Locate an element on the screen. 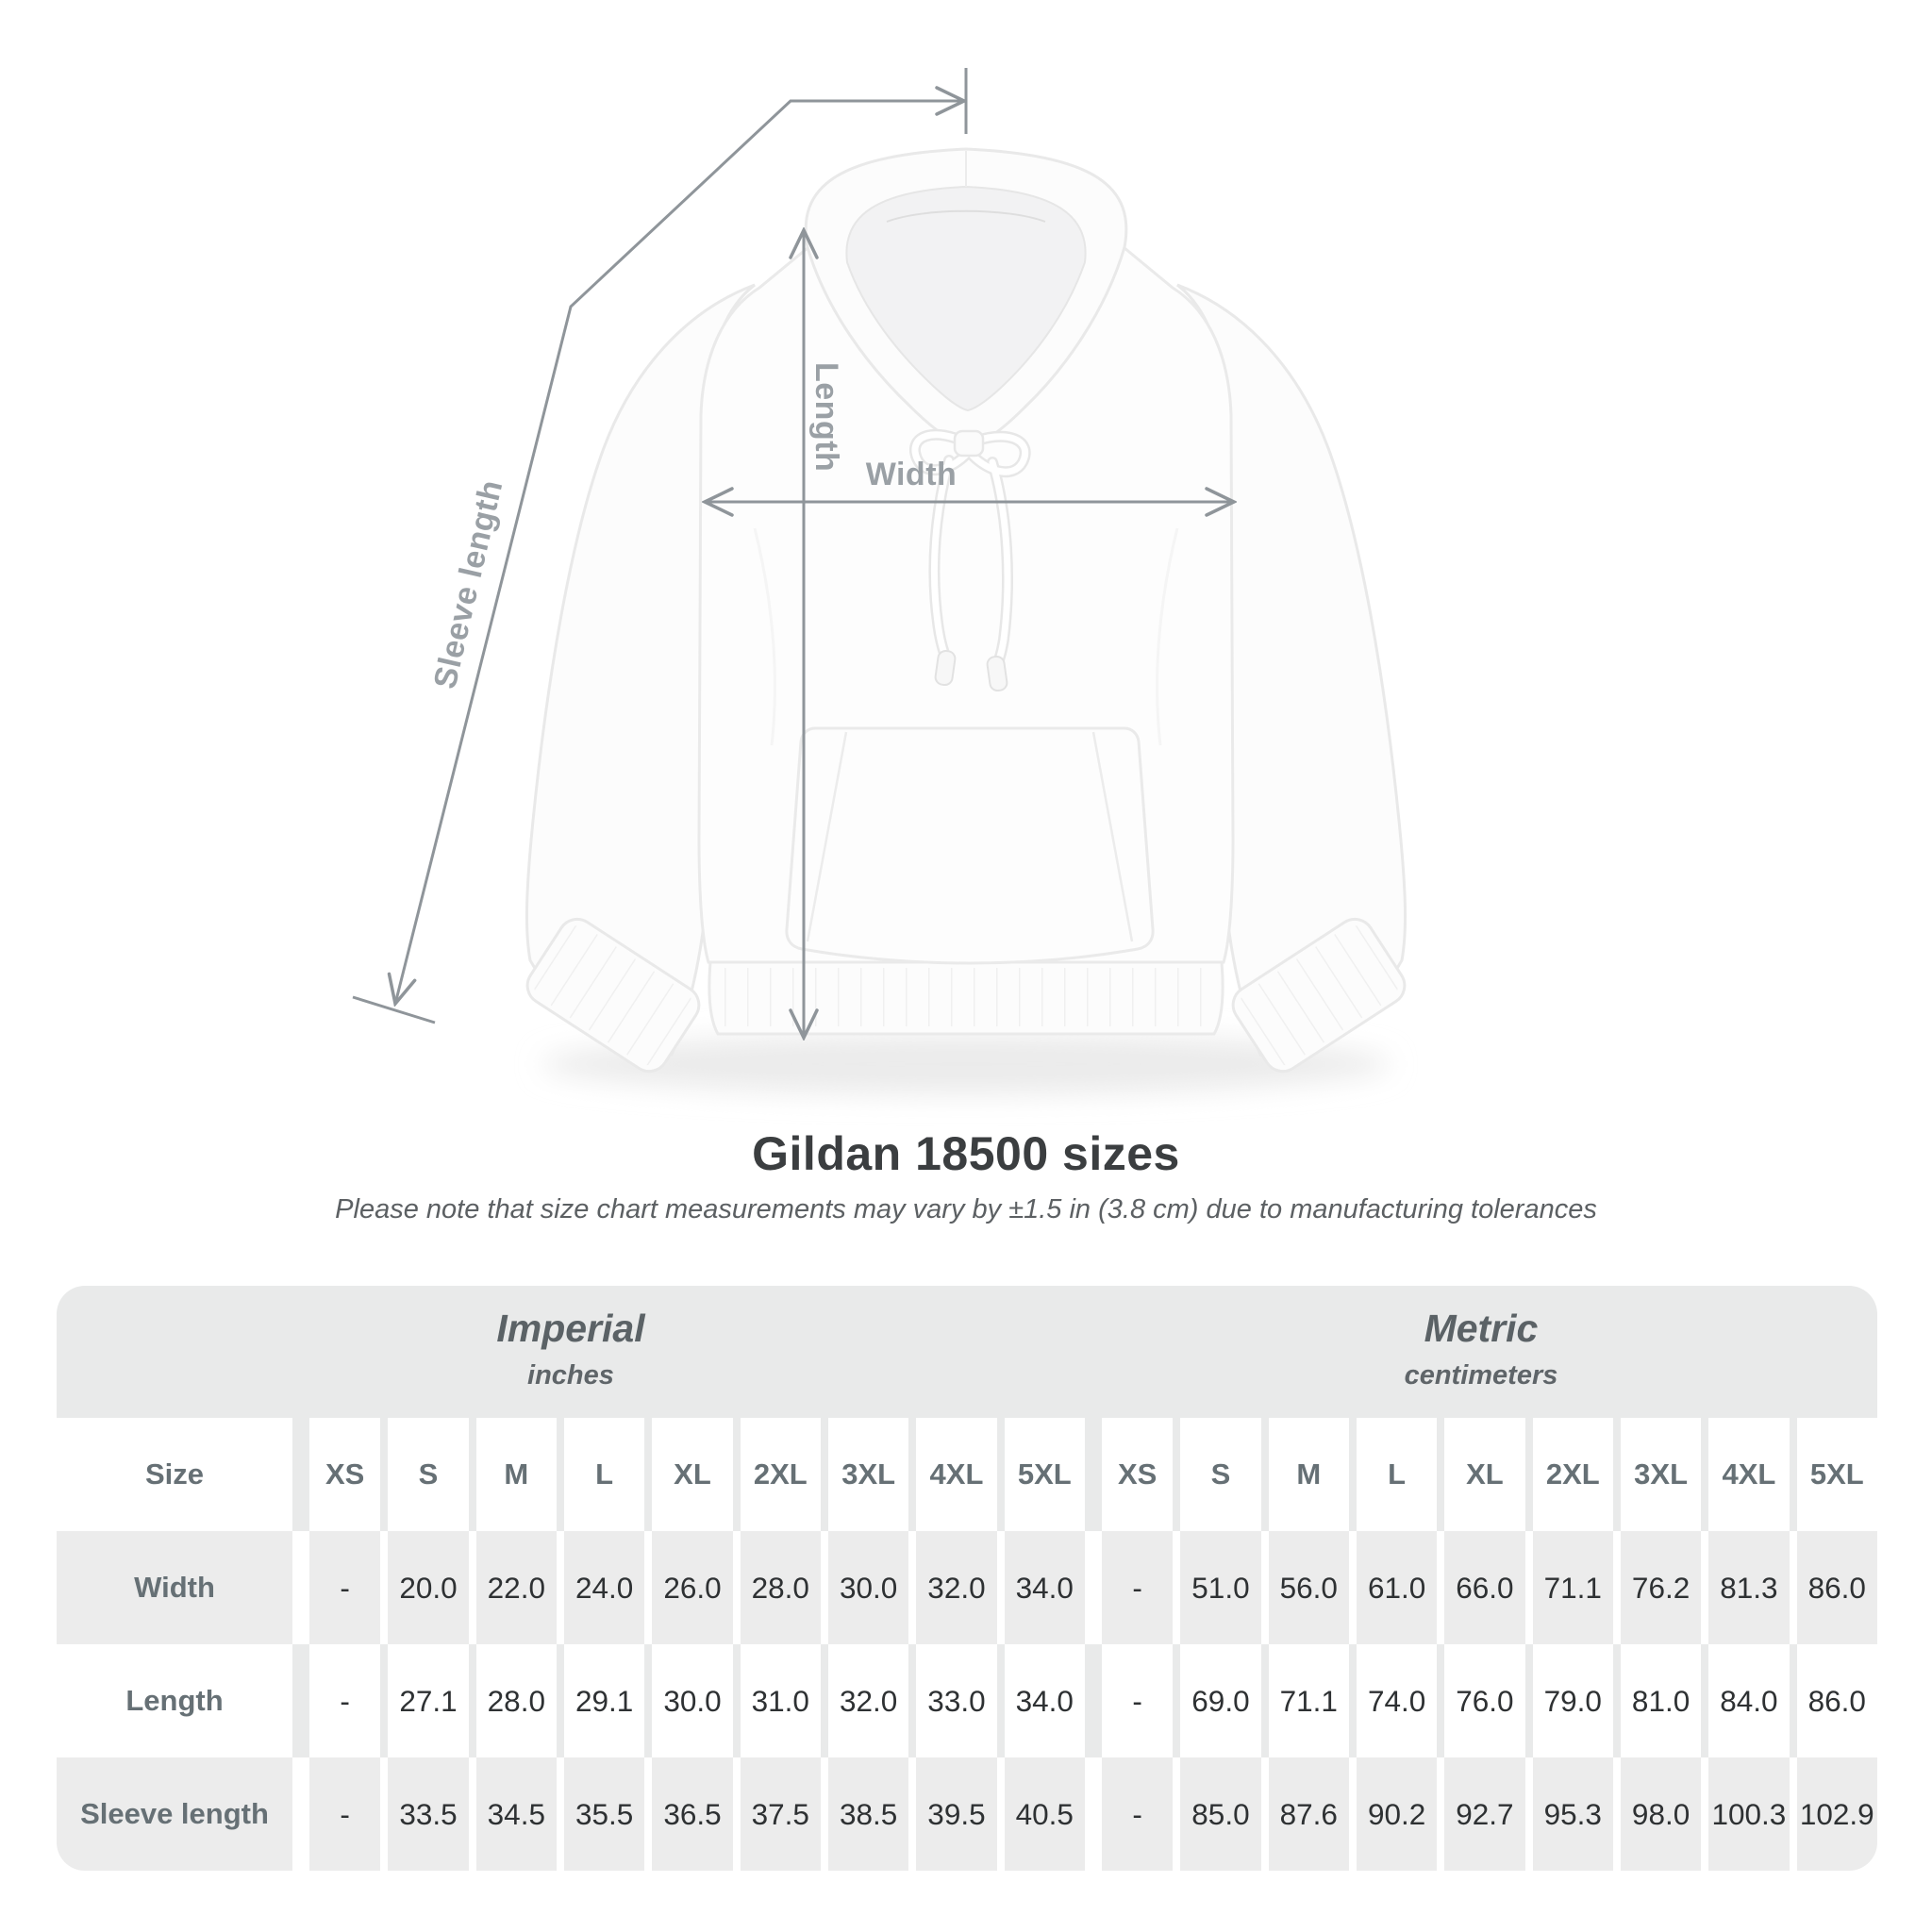 The height and width of the screenshot is (1932, 1932). column-header-metric-3xl: 3XL is located at coordinates (1657, 1474).